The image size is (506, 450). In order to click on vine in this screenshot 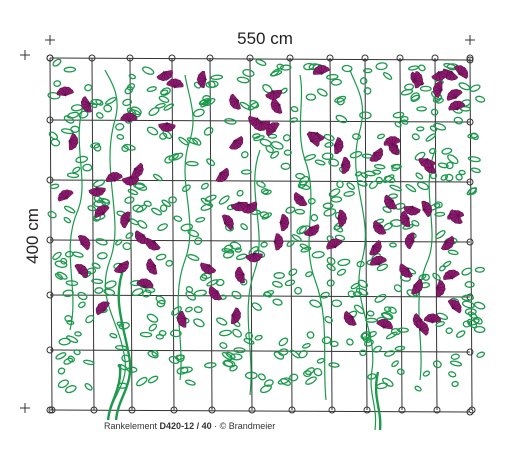, I will do `click(185, 227)`.